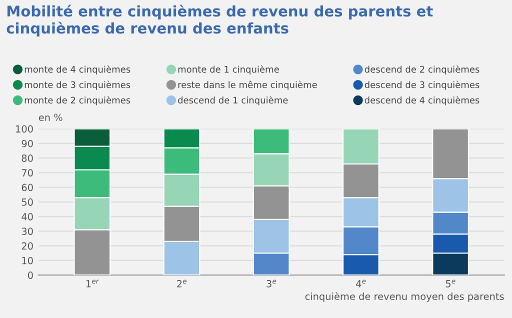 The image size is (512, 318). I want to click on y-tick-label: 90, so click(27, 144).